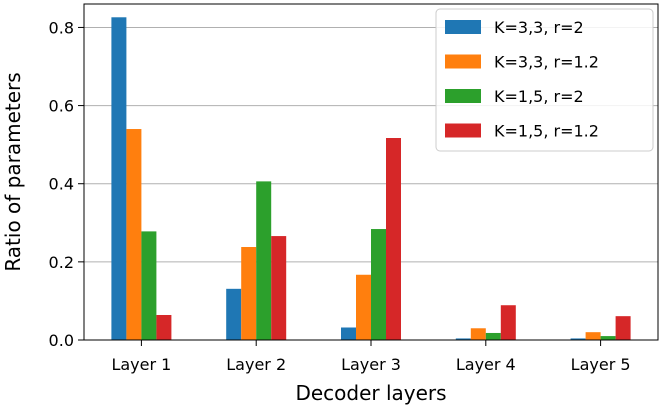 The height and width of the screenshot is (407, 662). Describe the element at coordinates (61, 340) in the screenshot. I see `y-tick-label: 0.0` at that location.